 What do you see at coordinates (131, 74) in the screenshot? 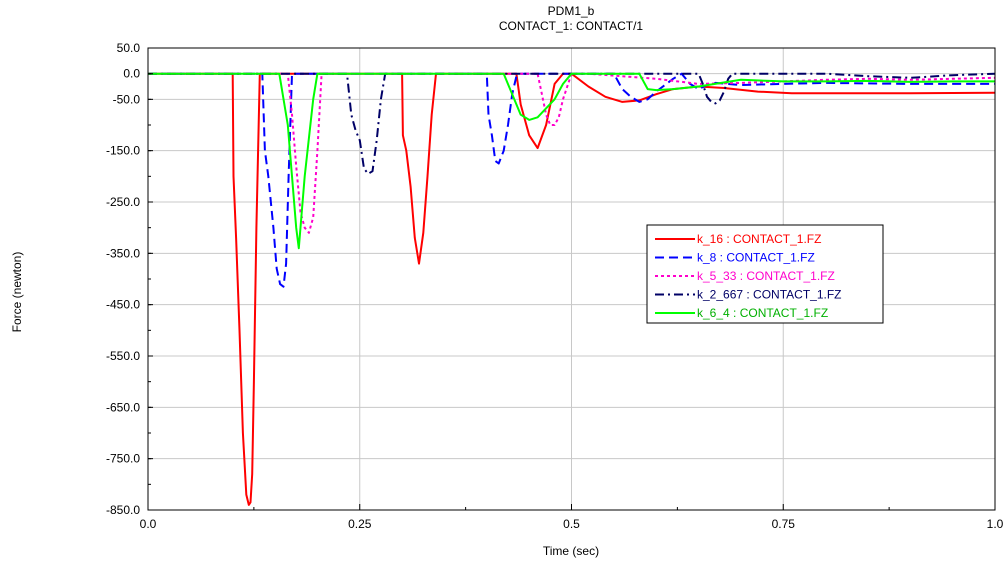
I see `y-tick-label: 0.0` at bounding box center [131, 74].